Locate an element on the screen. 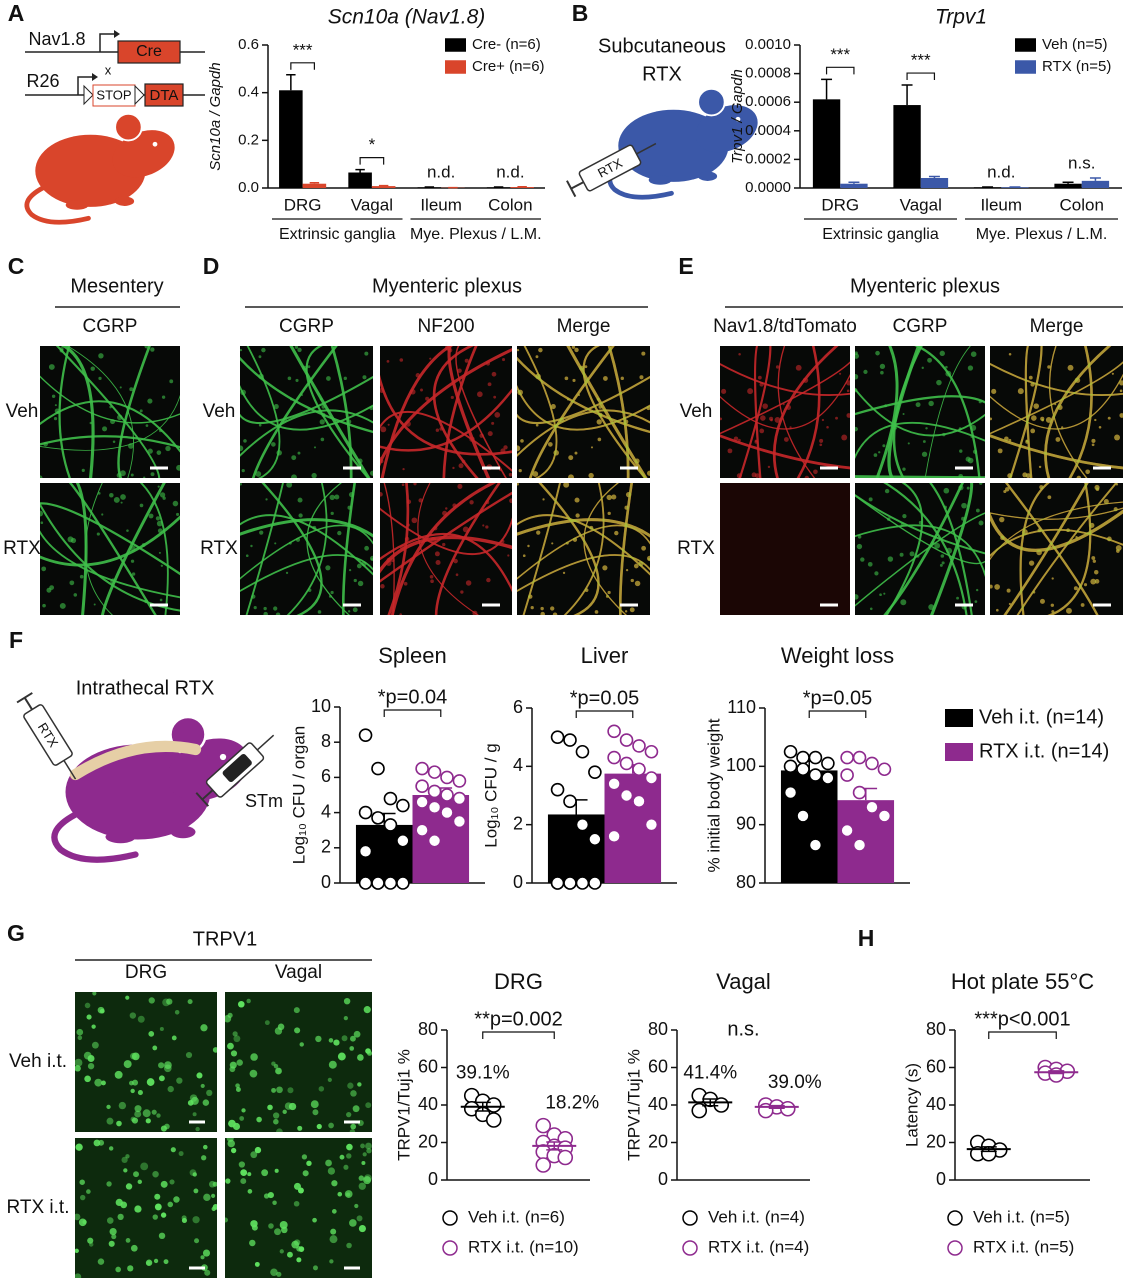  y-axis-label: Trpv1 / Gapdh is located at coordinates (737, 116).